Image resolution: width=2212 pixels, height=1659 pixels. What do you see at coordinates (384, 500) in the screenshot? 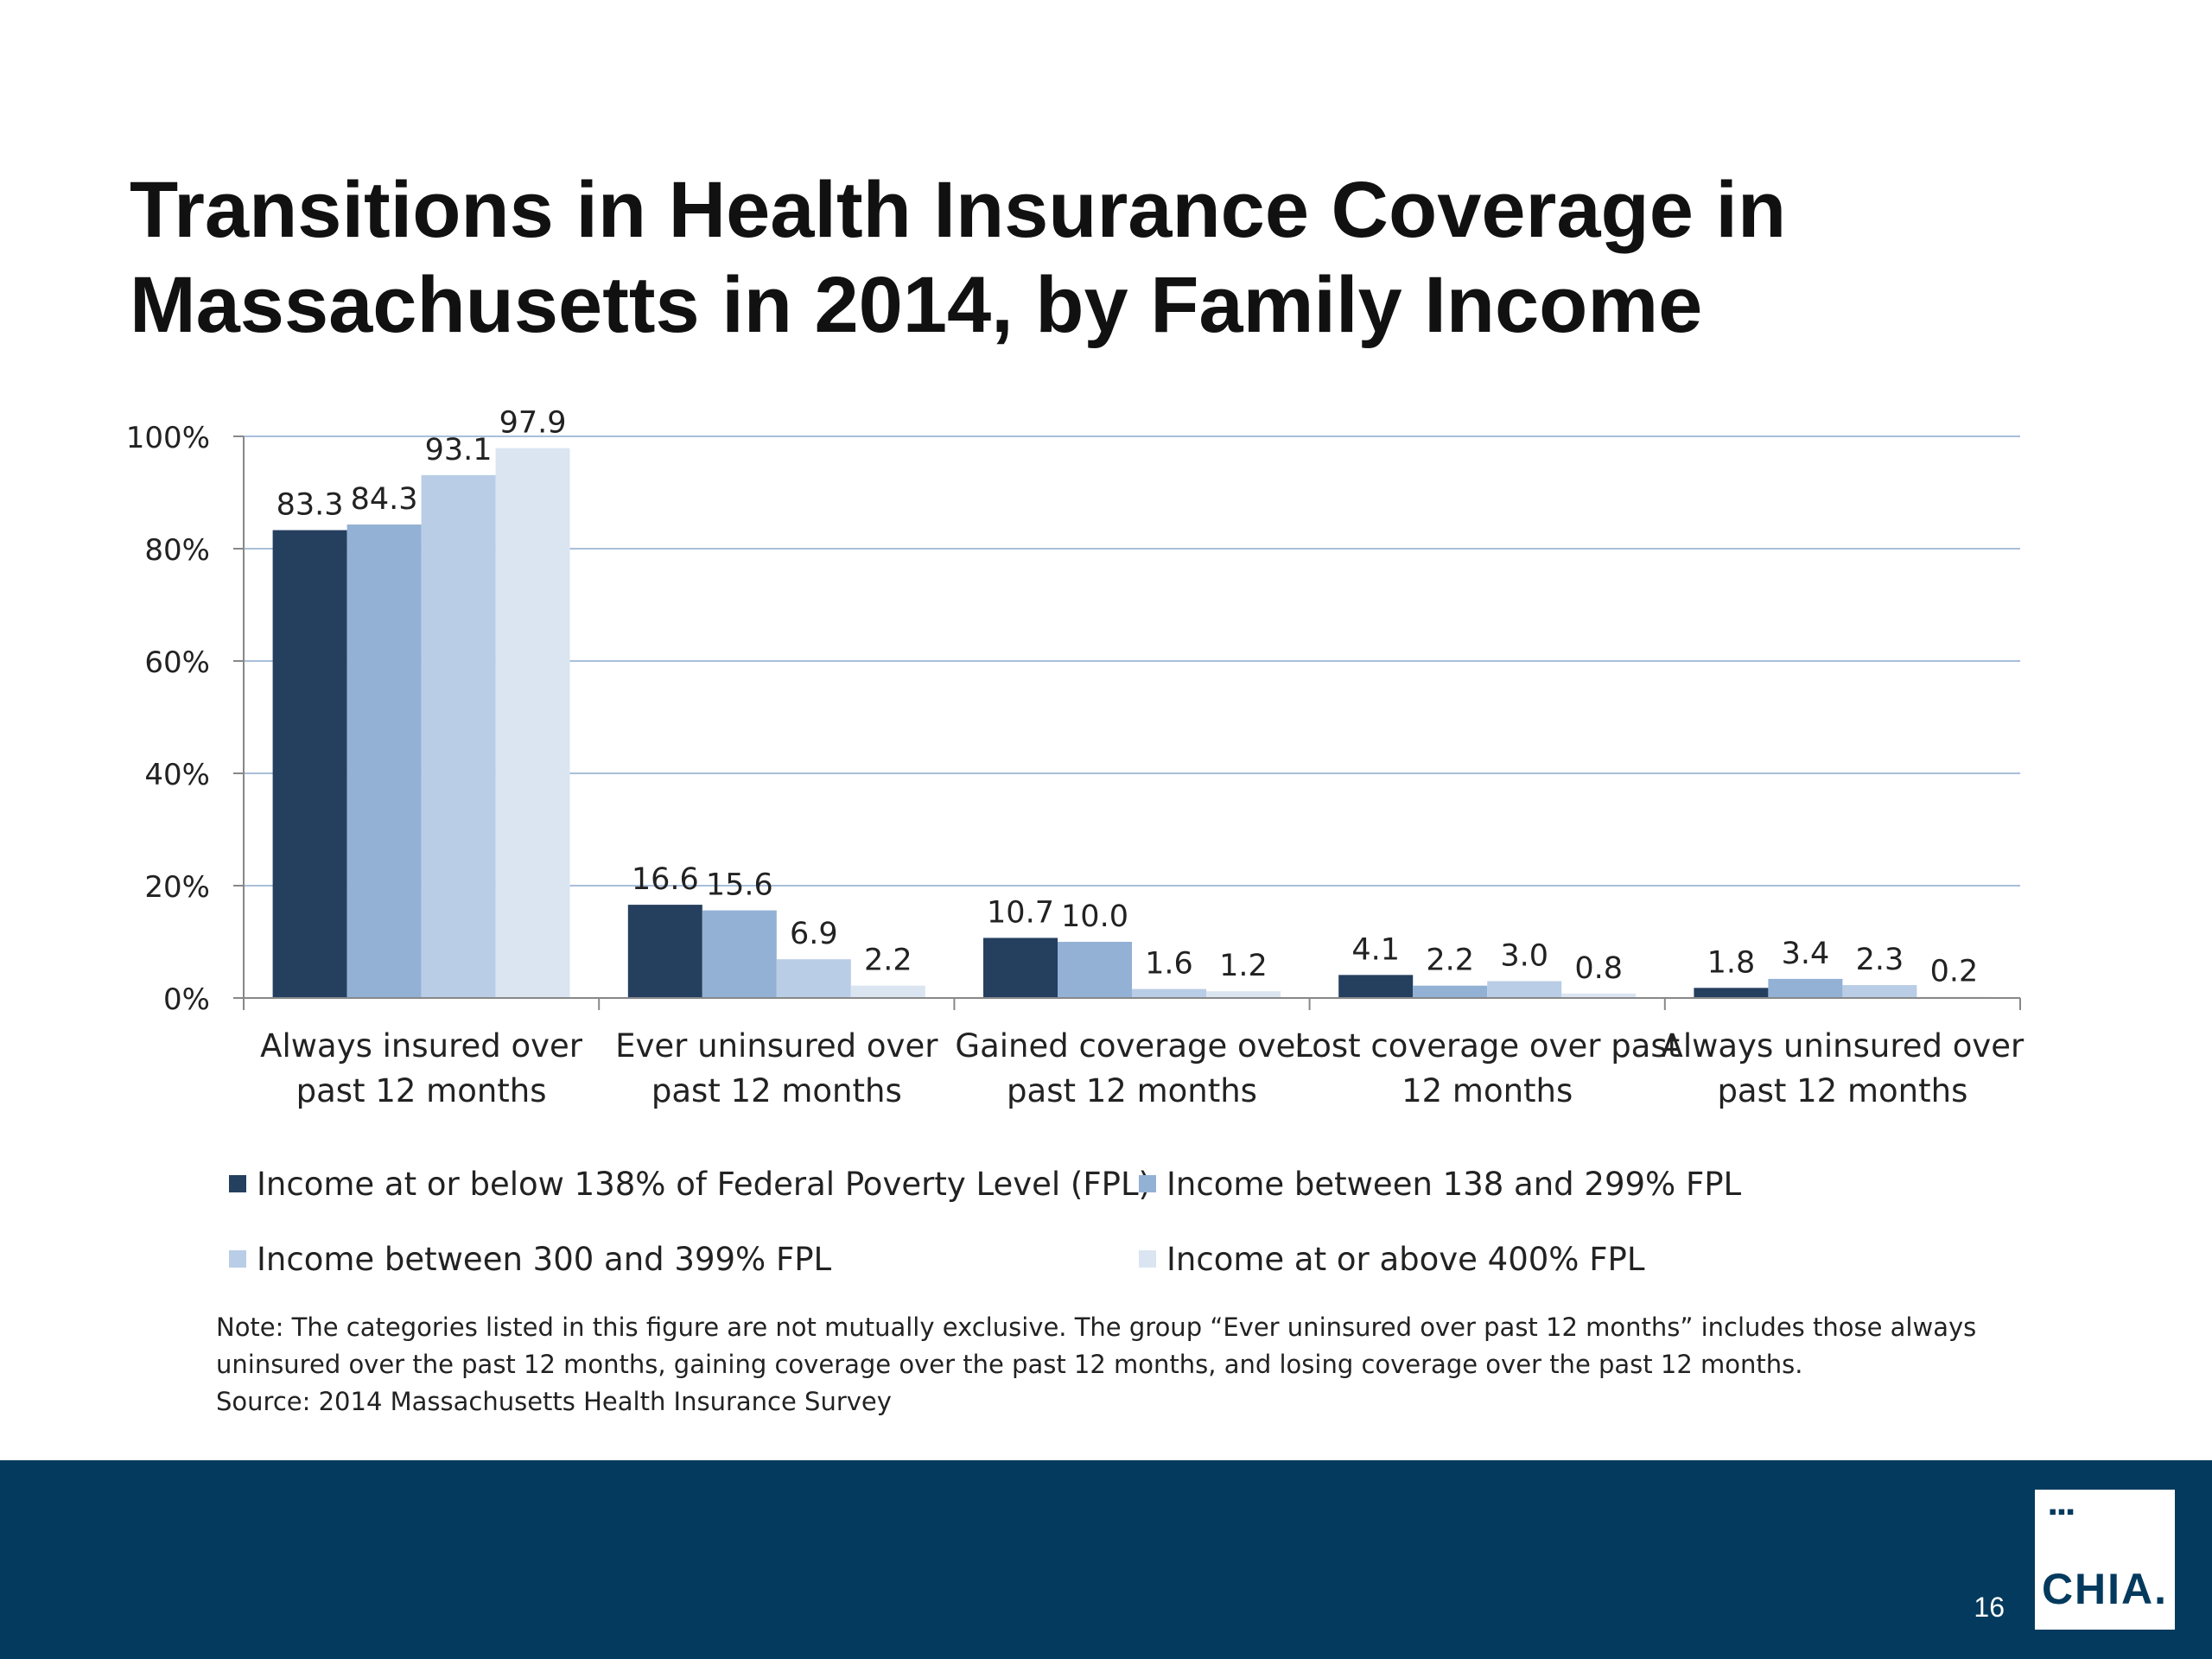
I see `data-label: 84.3` at bounding box center [384, 500].